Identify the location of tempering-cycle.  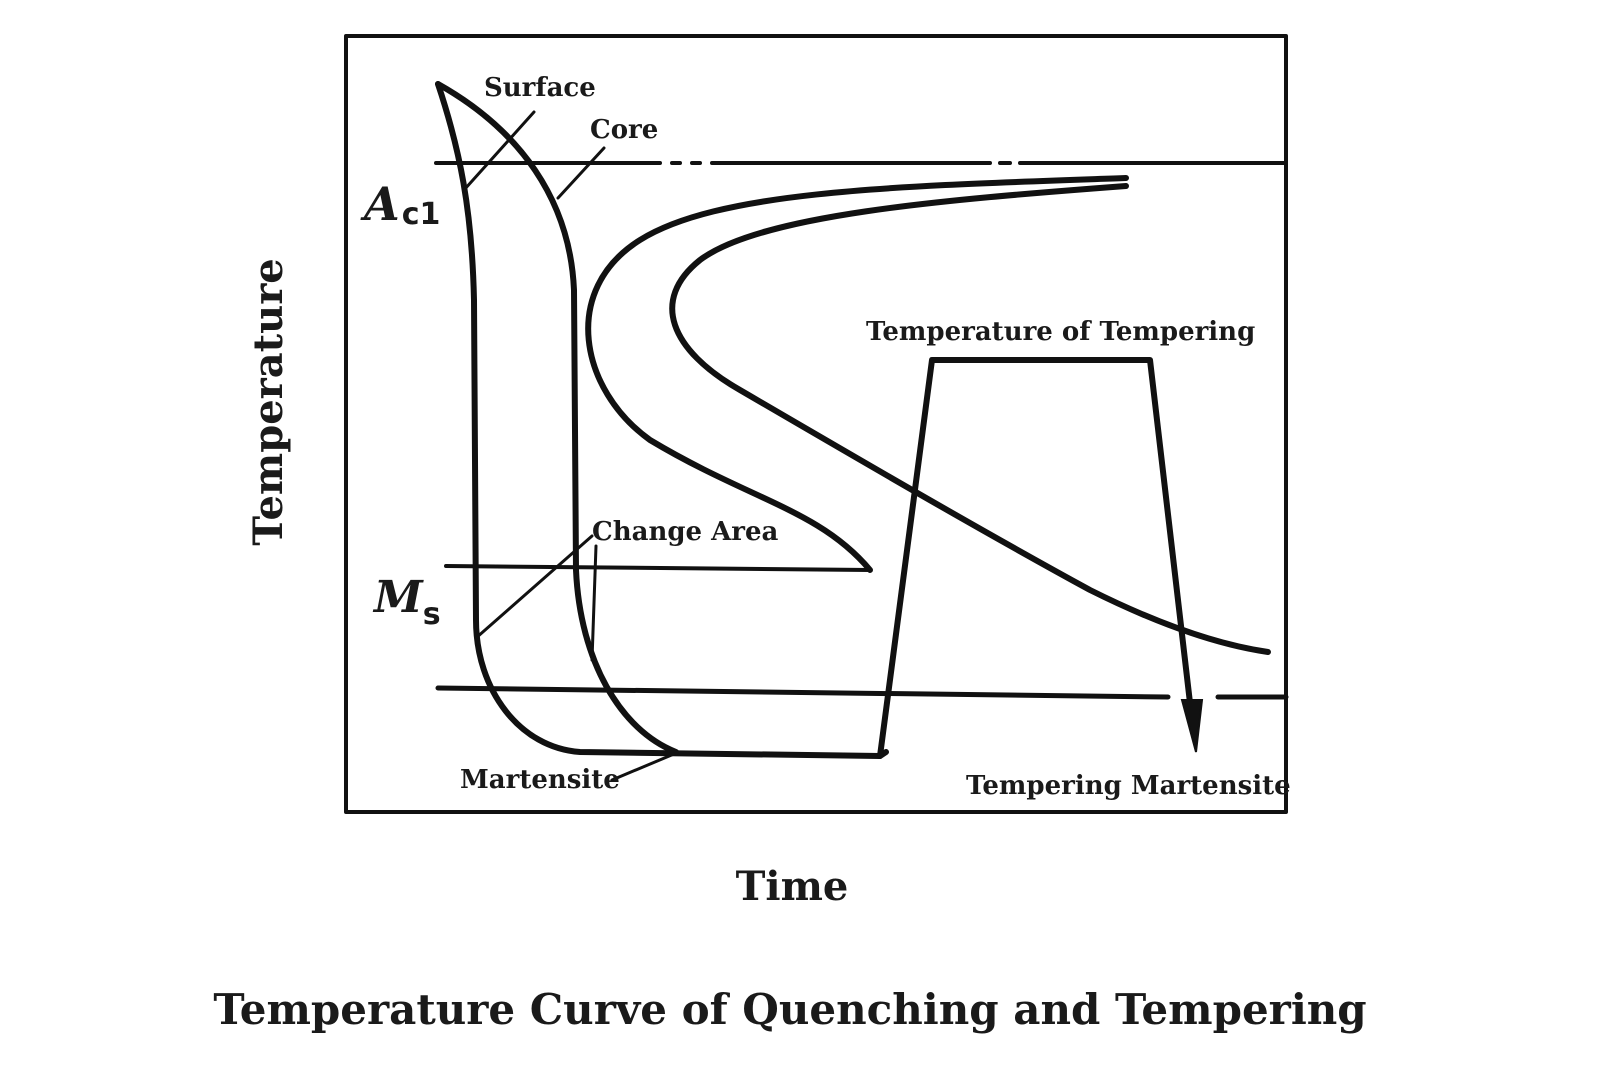
(1036, 558).